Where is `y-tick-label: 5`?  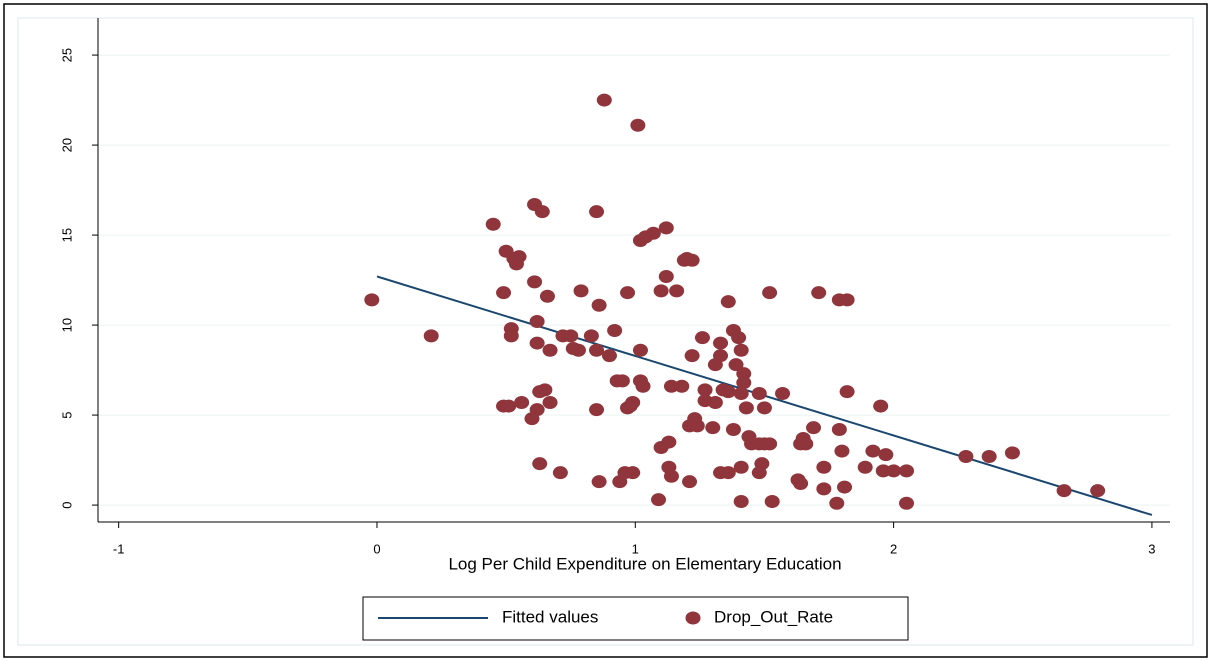
y-tick-label: 5 is located at coordinates (66, 414).